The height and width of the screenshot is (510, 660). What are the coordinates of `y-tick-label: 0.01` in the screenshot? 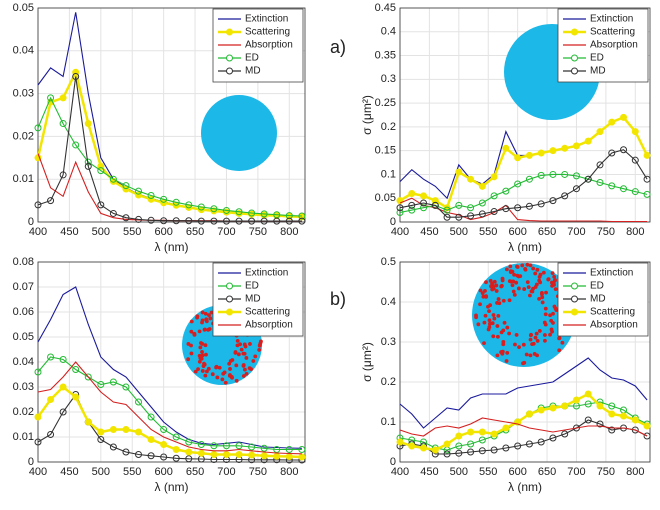 It's located at (23, 179).